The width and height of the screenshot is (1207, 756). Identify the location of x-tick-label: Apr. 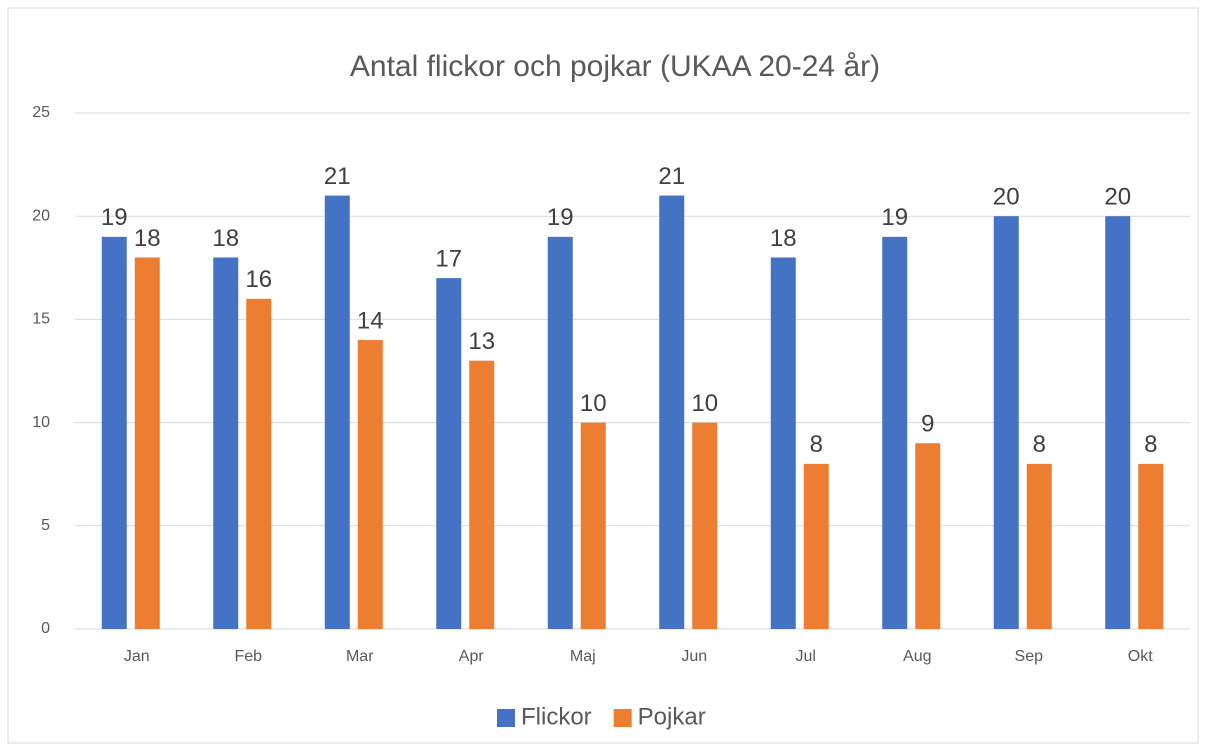
(472, 656).